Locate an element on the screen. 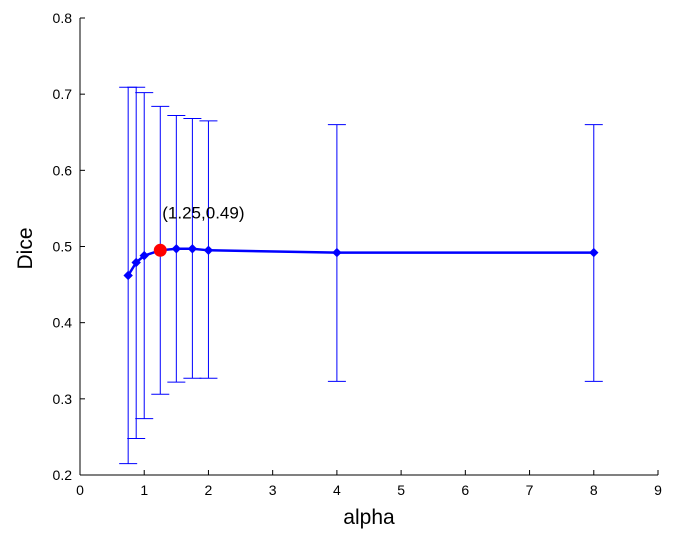 The width and height of the screenshot is (680, 538). x-tick-label: 1 is located at coordinates (144, 490).